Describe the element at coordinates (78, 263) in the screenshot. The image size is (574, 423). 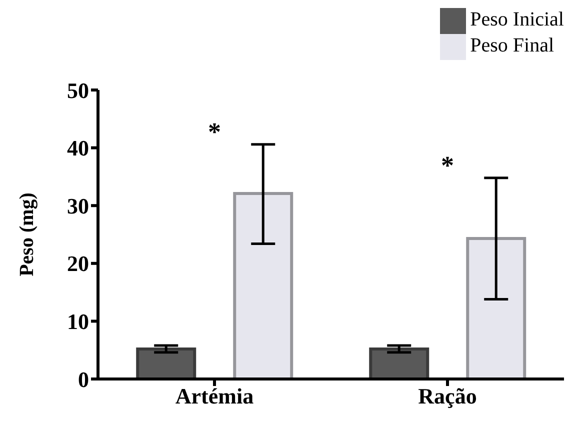
I see `y-tick-label: 20` at that location.